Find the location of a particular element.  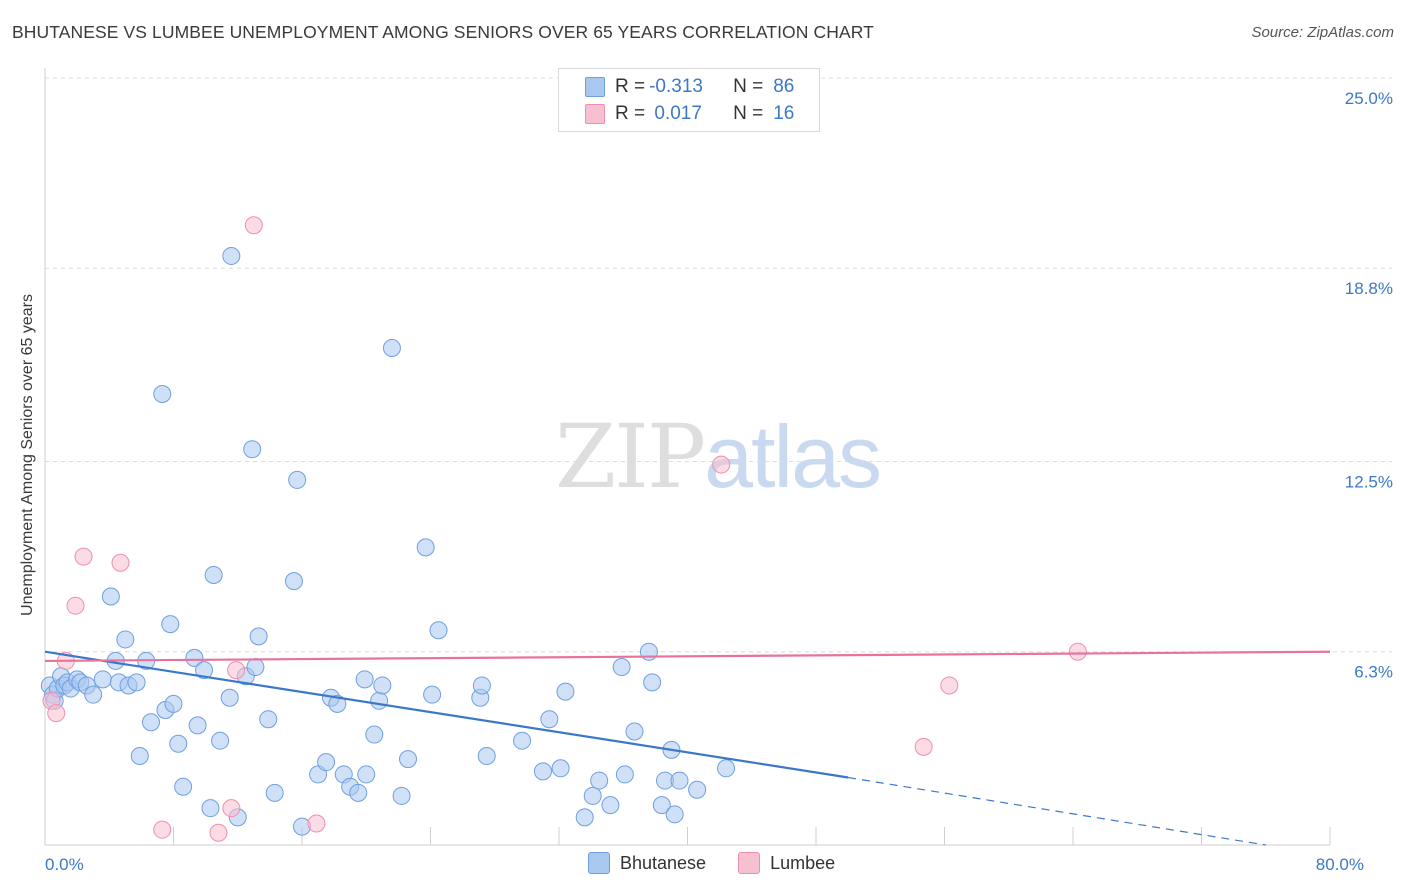

series-label-bhutanese: Bhutanese is located at coordinates (663, 862).